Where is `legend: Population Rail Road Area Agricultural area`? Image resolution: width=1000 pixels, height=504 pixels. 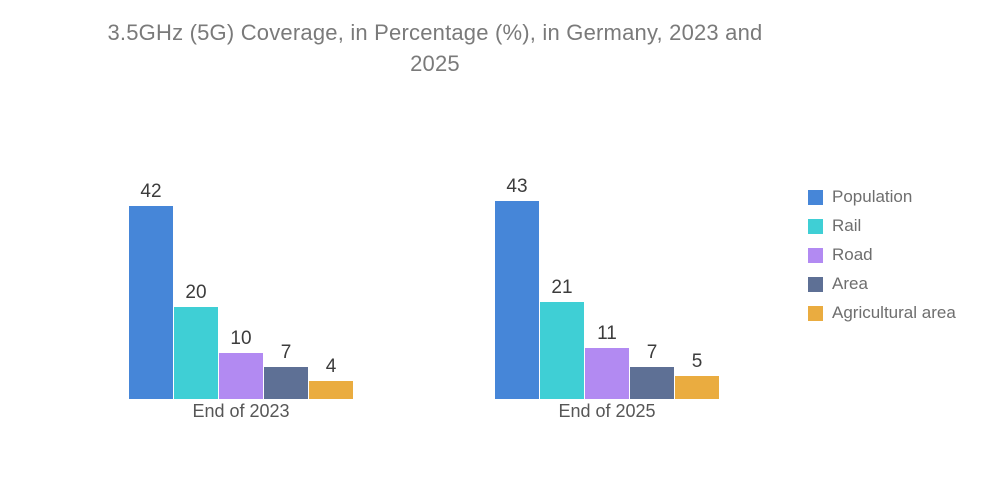 legend: Population Rail Road Area Agricultural area is located at coordinates (882, 254).